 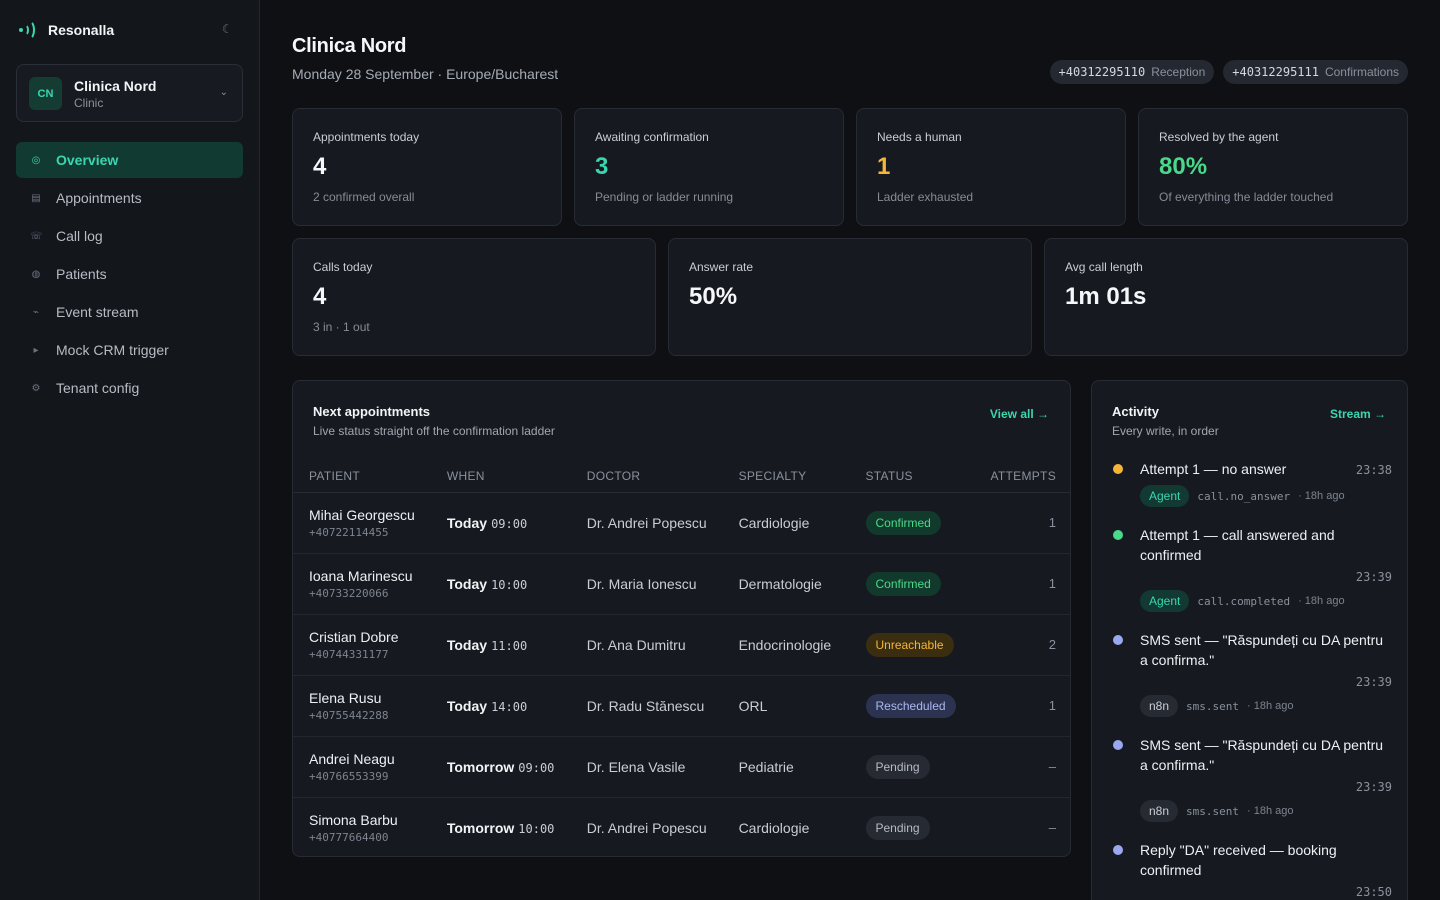 I want to click on status-cell: Pending, so click(x=912, y=826).